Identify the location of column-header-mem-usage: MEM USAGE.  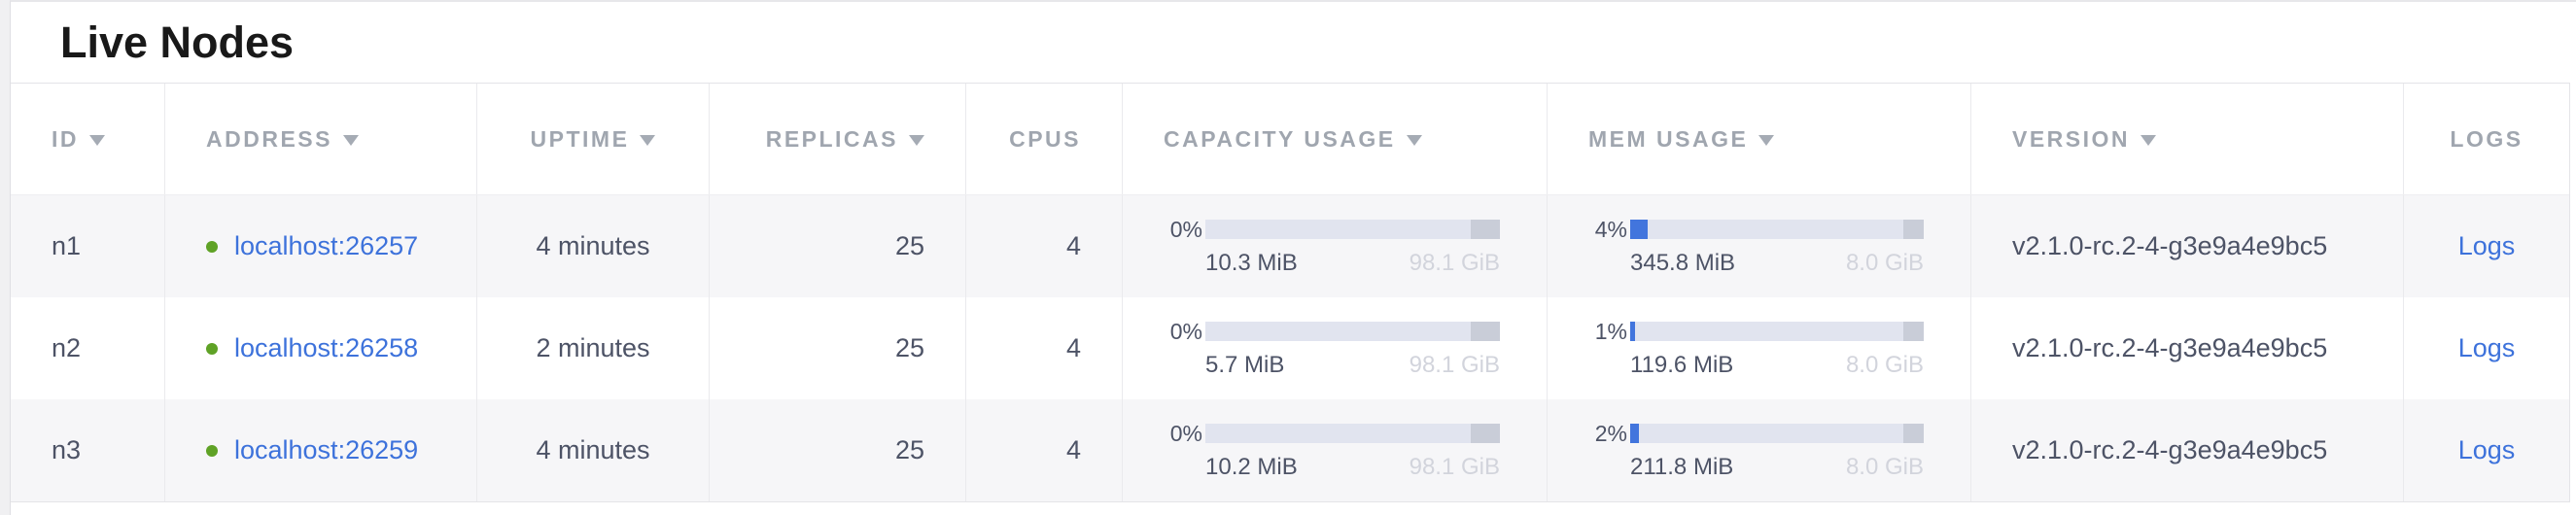
(1758, 139).